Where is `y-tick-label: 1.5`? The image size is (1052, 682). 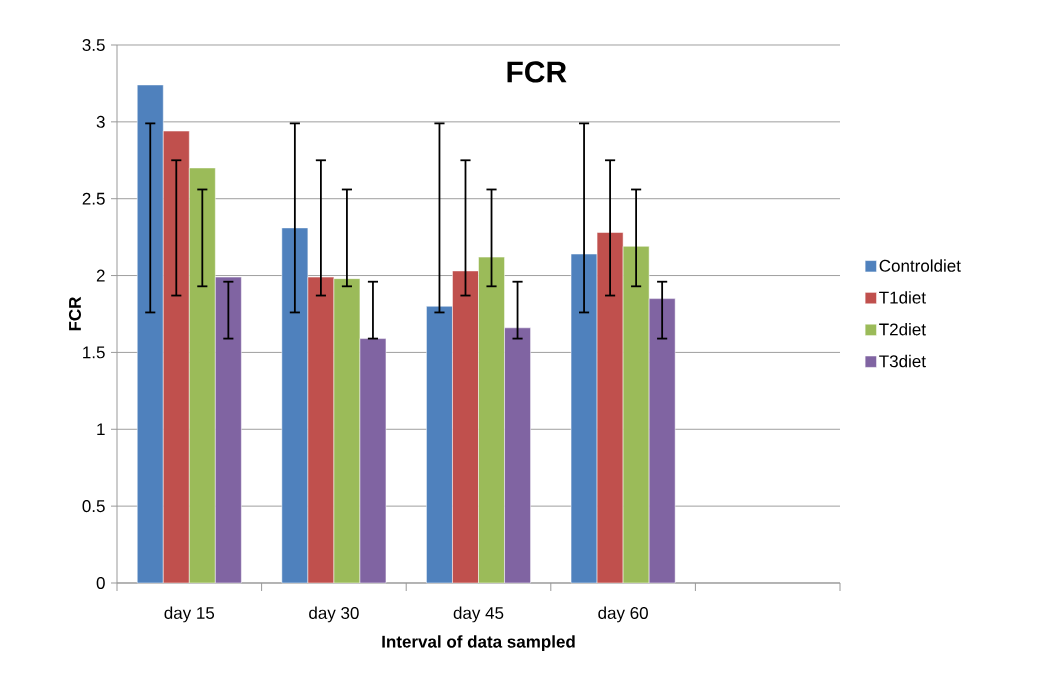 y-tick-label: 1.5 is located at coordinates (94, 352).